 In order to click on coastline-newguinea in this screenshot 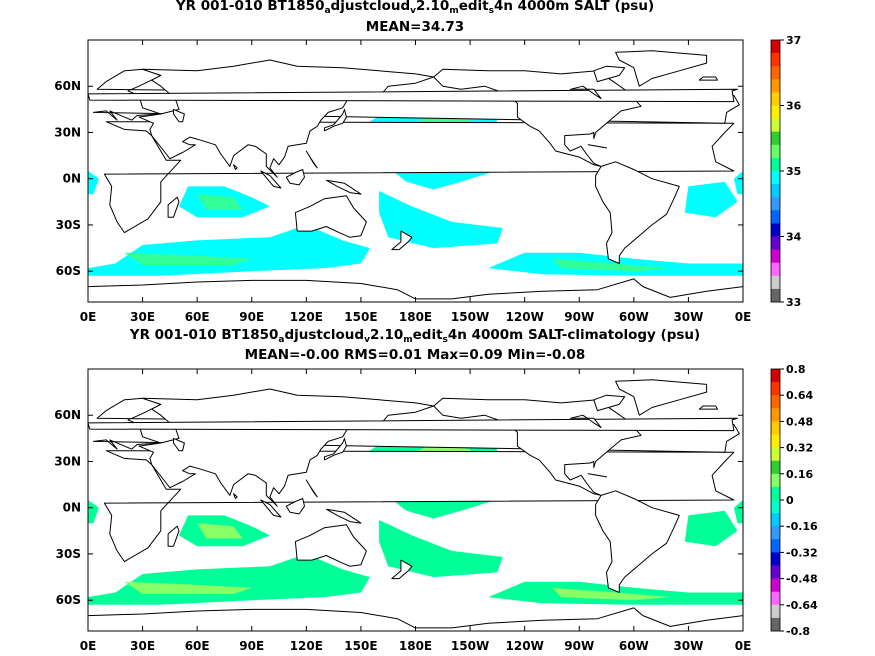, I will do `click(343, 187)`.